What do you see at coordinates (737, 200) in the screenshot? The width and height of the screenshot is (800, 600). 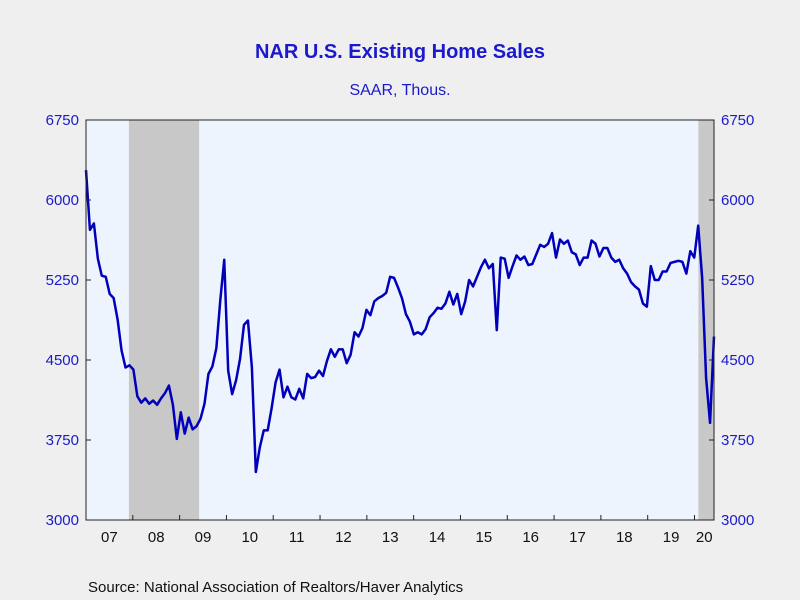 I see `y-tick-label-right: 6000` at bounding box center [737, 200].